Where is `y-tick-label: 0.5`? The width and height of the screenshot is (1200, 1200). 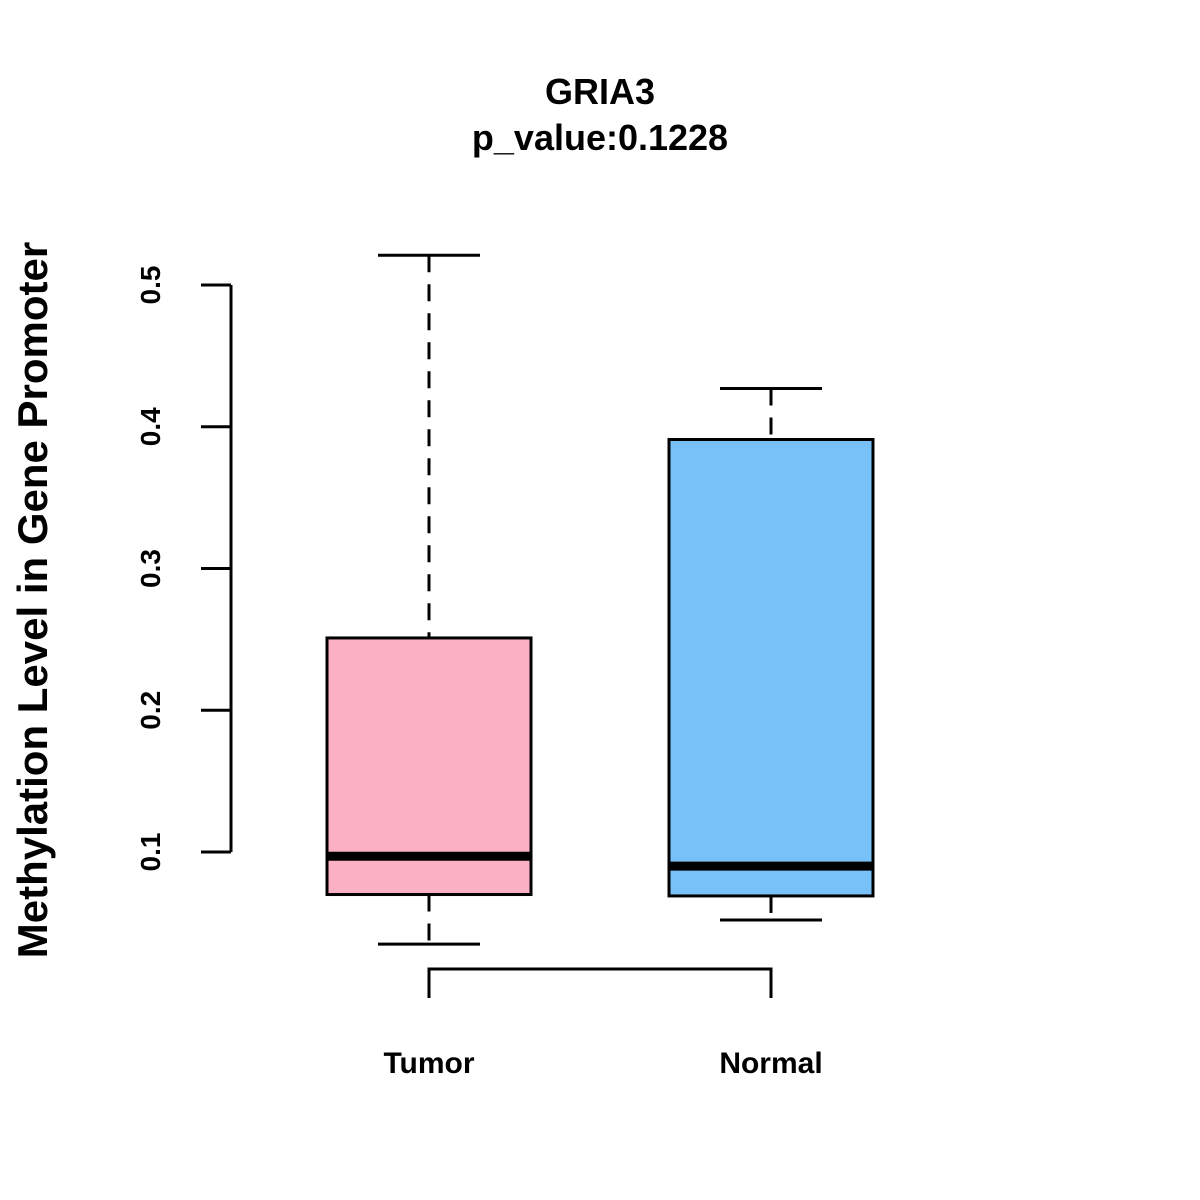
y-tick-label: 0.5 is located at coordinates (150, 285).